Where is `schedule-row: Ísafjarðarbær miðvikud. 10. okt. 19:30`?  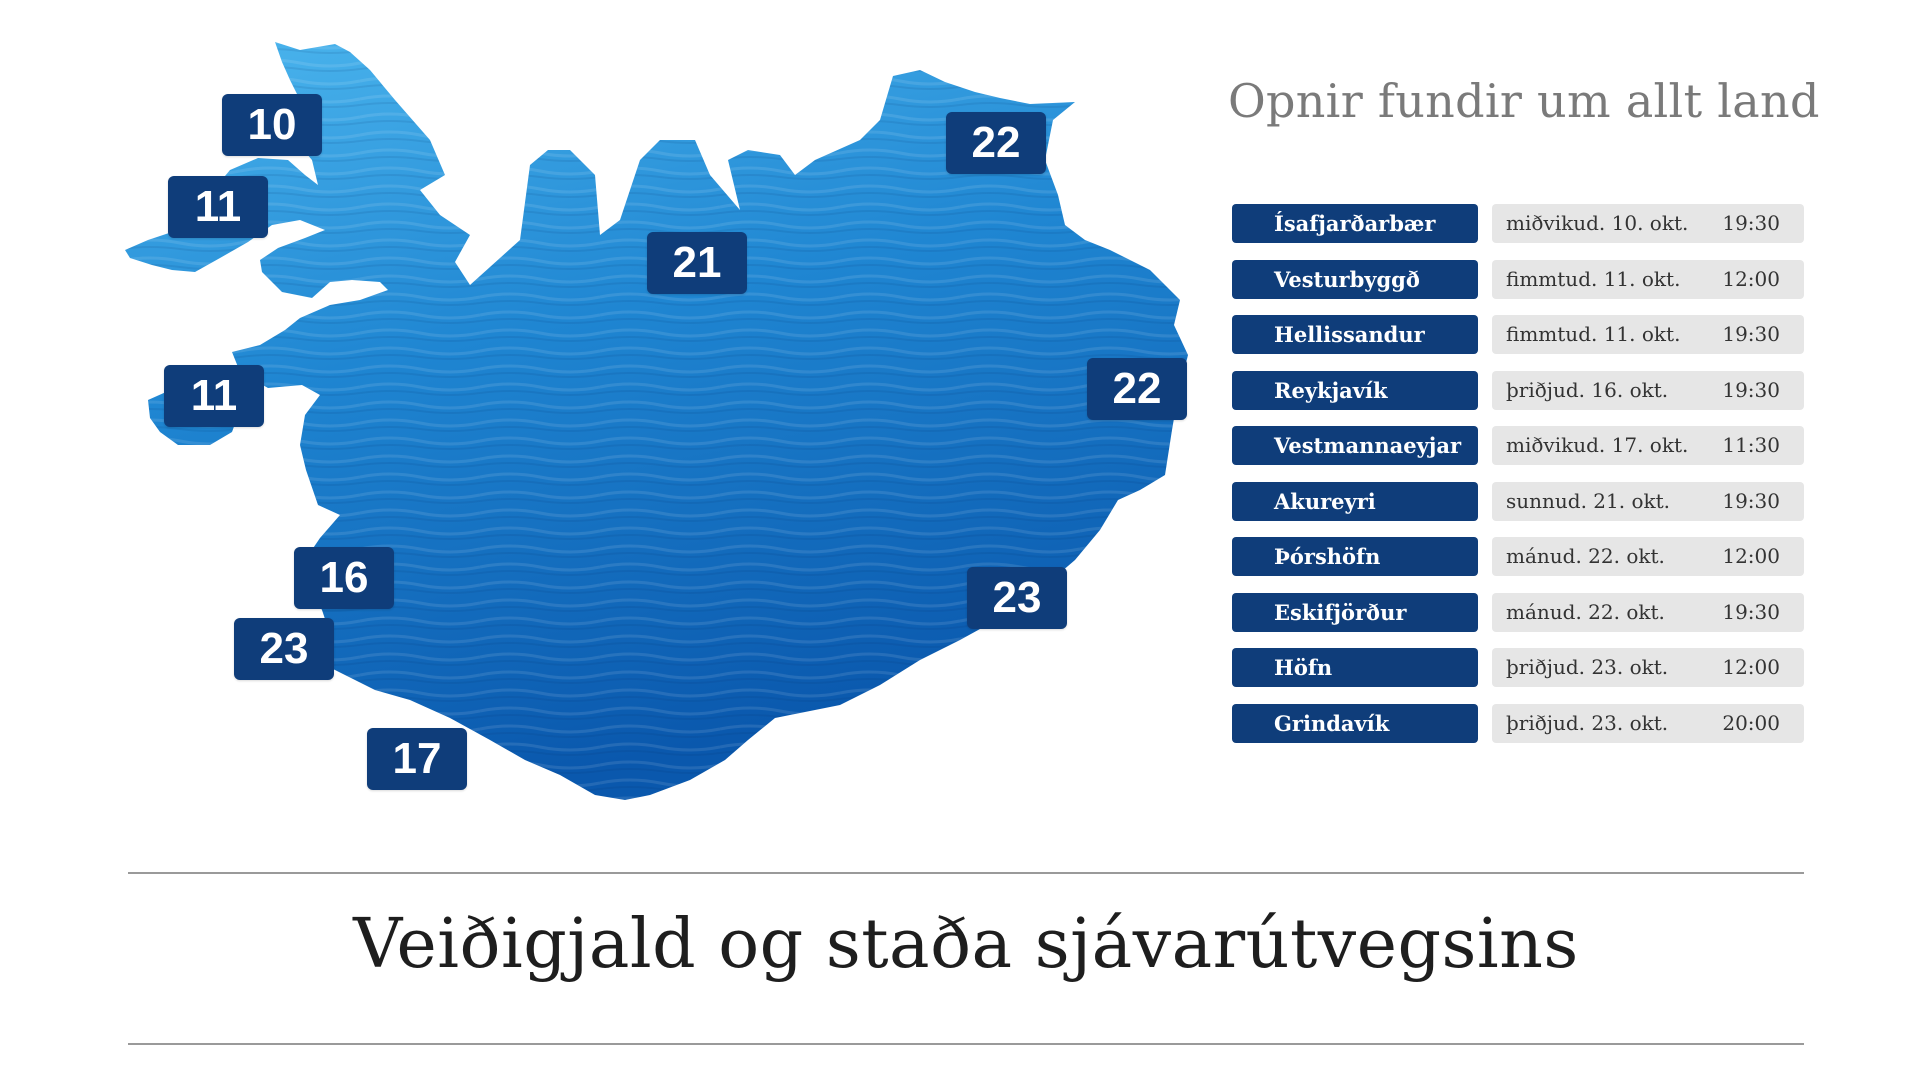
schedule-row: Ísafjarðarbær miðvikud. 10. okt. 19:30 is located at coordinates (1518, 223).